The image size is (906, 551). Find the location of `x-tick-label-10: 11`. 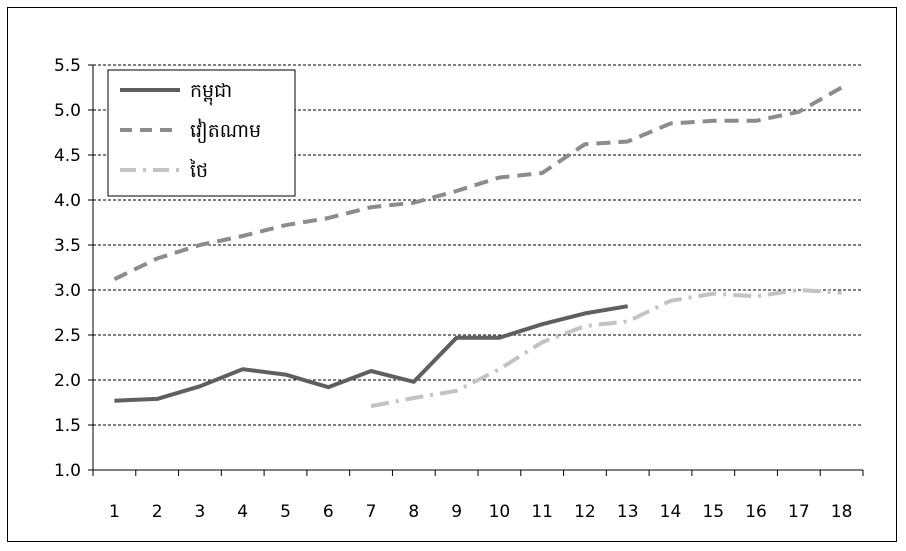

x-tick-label-10: 11 is located at coordinates (542, 512).